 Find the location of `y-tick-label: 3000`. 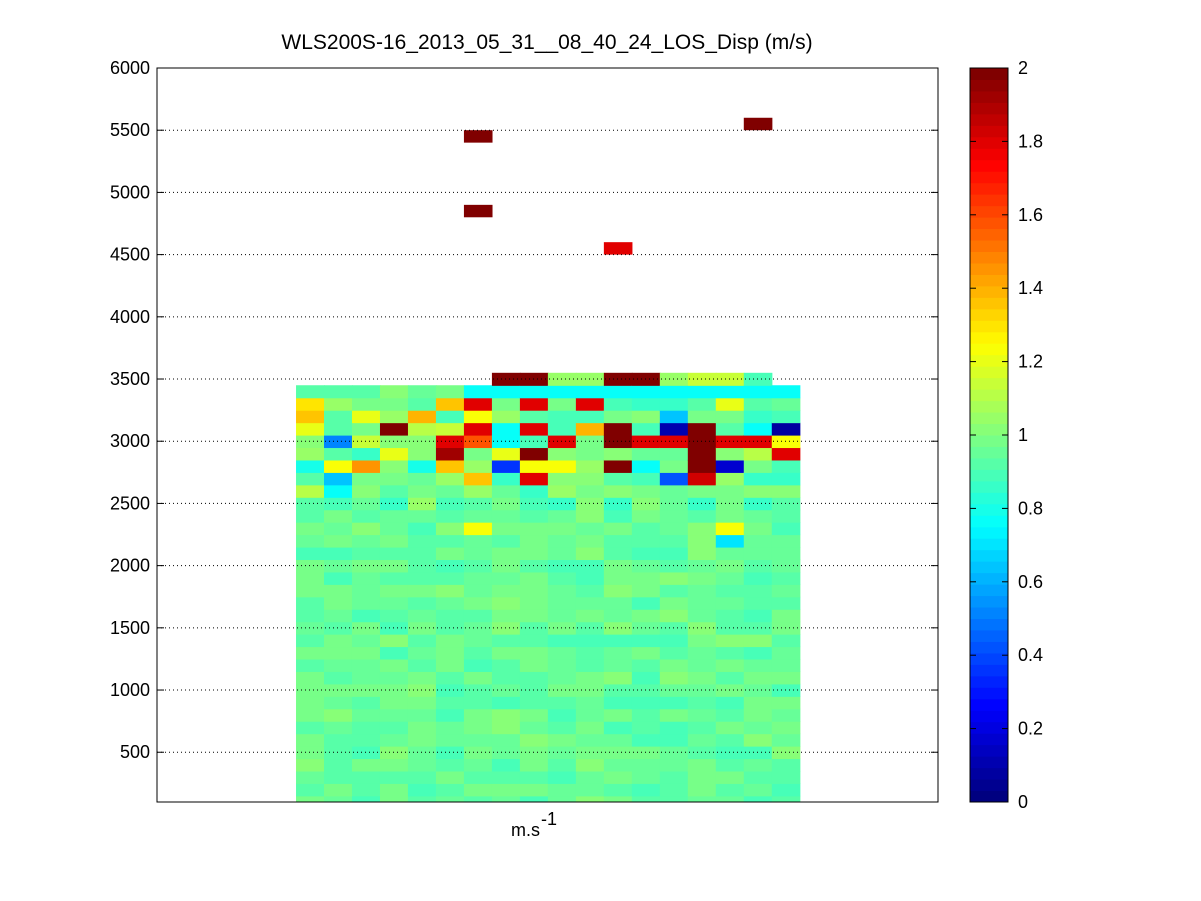

y-tick-label: 3000 is located at coordinates (130, 441).